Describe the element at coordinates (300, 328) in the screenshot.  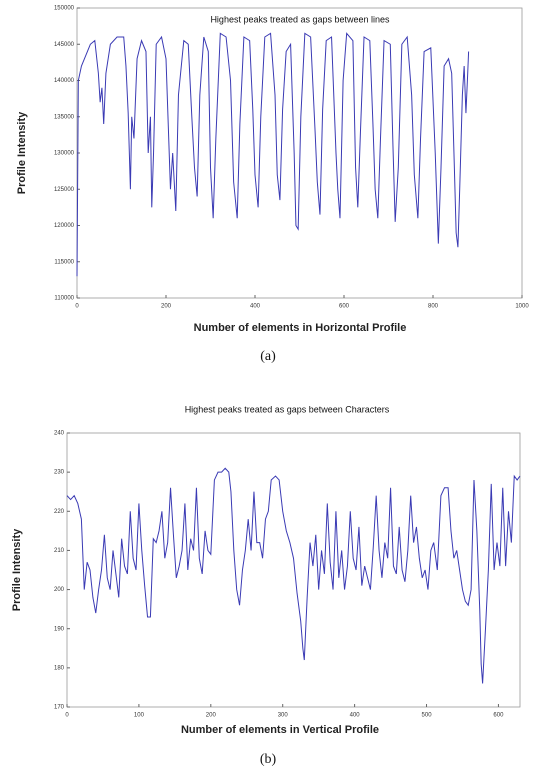
I see `x-axis-label: Number of elements in Horizontal Profile` at that location.